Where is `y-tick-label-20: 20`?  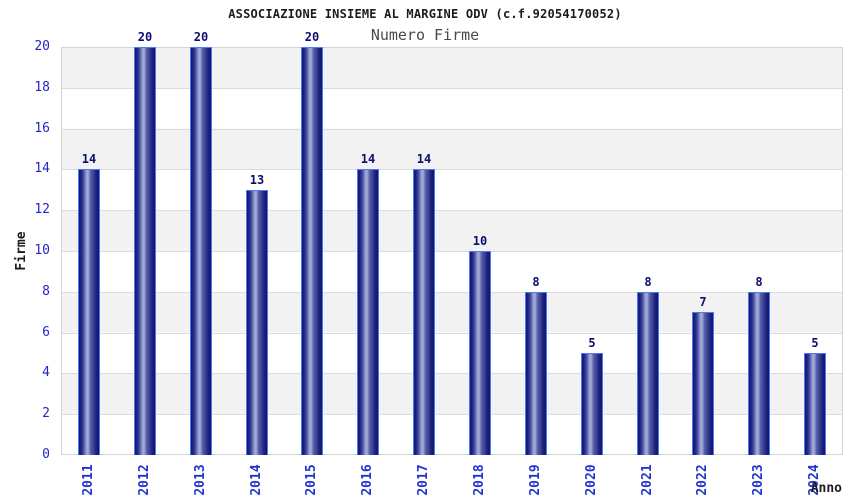 y-tick-label-20: 20 is located at coordinates (42, 46).